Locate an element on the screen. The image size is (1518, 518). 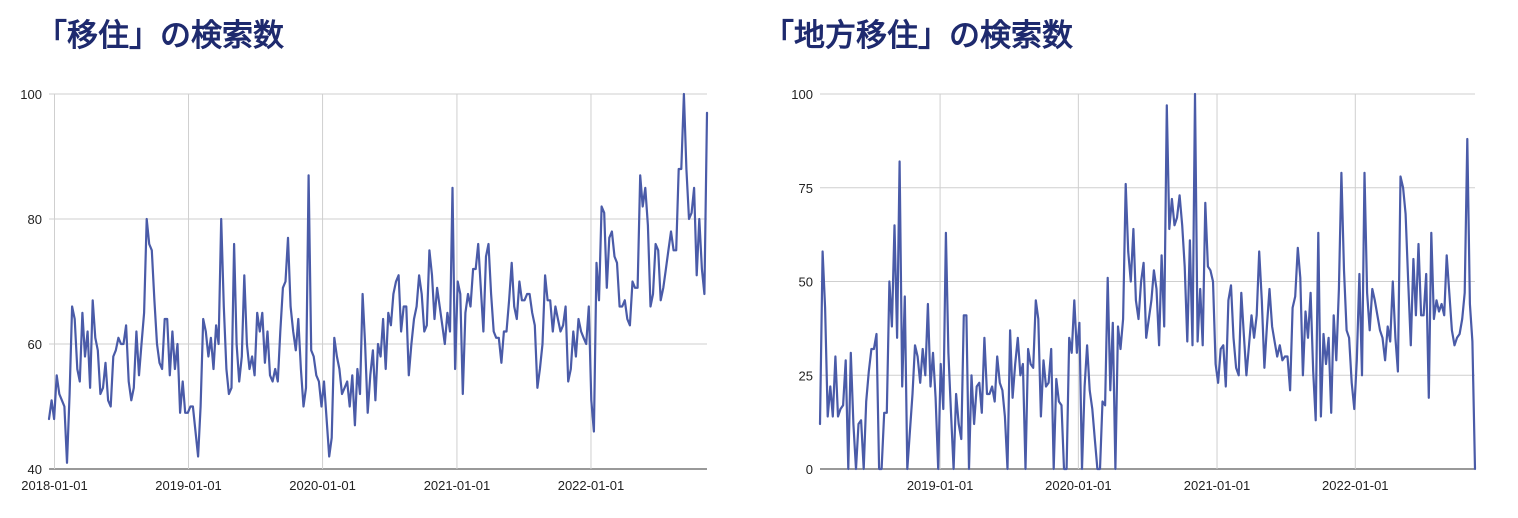
chart-title: 「地方移住」の検索数 is located at coordinates (918, 36).